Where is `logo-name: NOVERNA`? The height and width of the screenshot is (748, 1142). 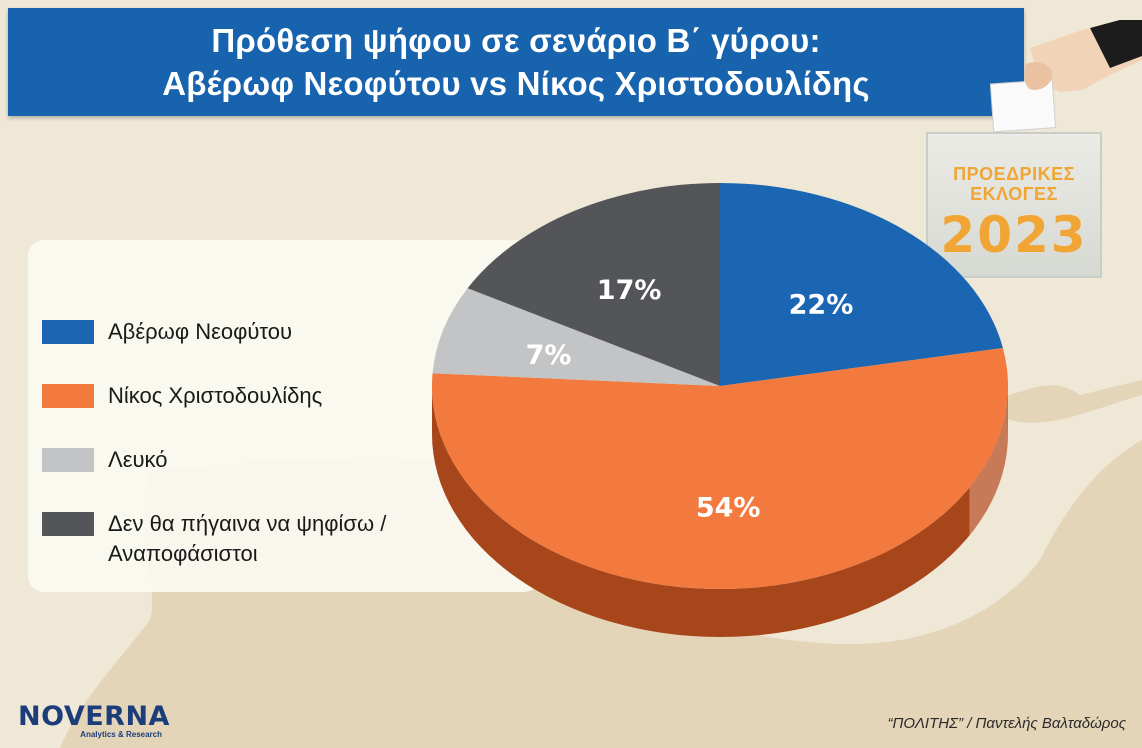
logo-name: NOVERNA is located at coordinates (94, 716).